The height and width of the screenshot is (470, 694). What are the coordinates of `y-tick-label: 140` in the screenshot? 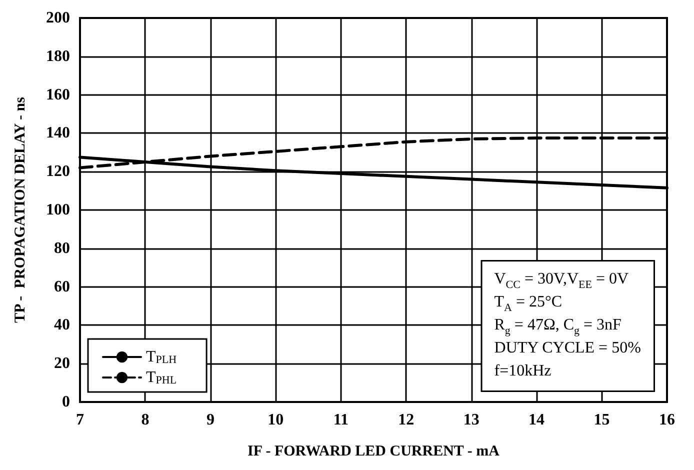 It's located at (58, 133).